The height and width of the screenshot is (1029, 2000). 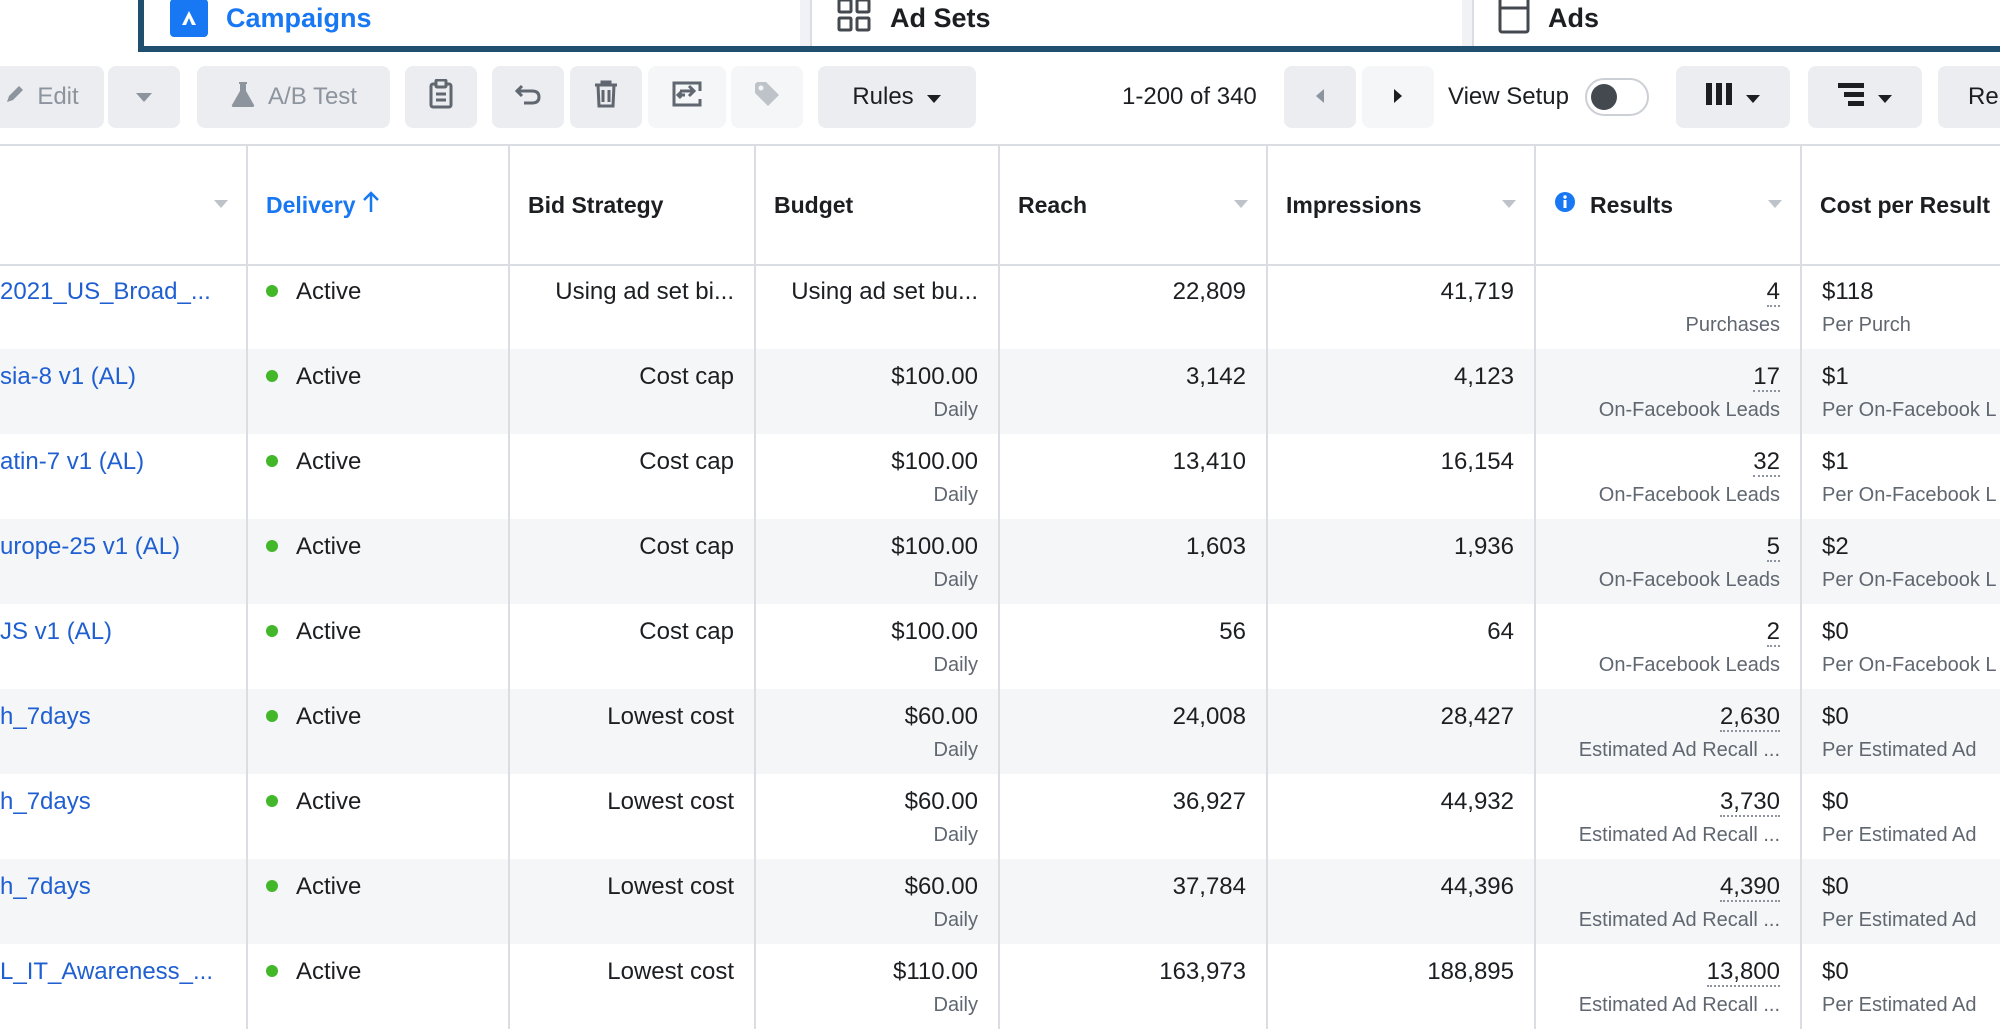 What do you see at coordinates (1736, 23) in the screenshot?
I see `tab-ads: Ads` at bounding box center [1736, 23].